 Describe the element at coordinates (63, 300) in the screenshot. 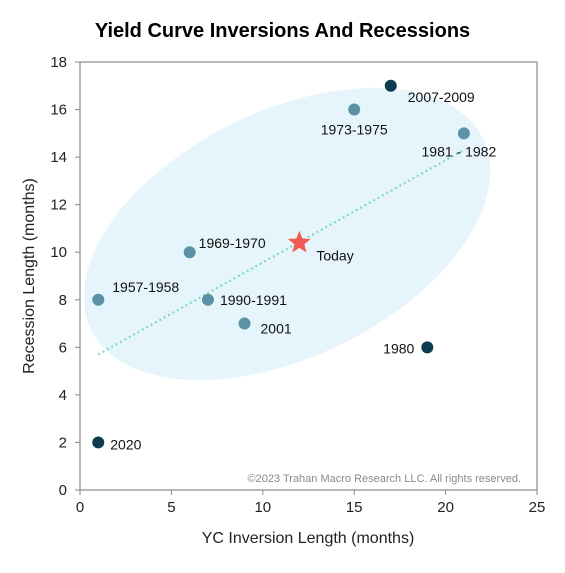

I see `y-tick-label: 8` at that location.